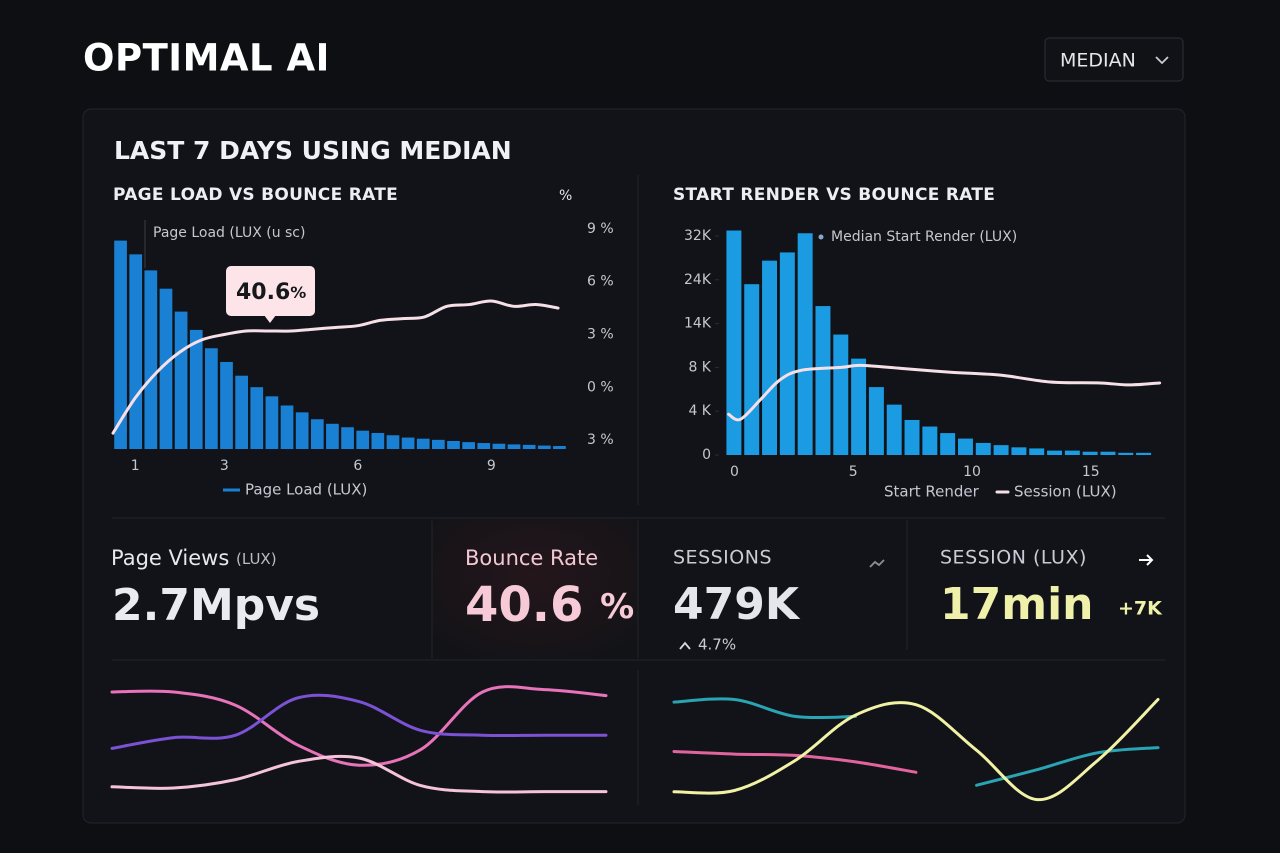 Image resolution: width=1280 pixels, height=853 pixels. What do you see at coordinates (298, 292) in the screenshot?
I see `annotation-unit: %` at bounding box center [298, 292].